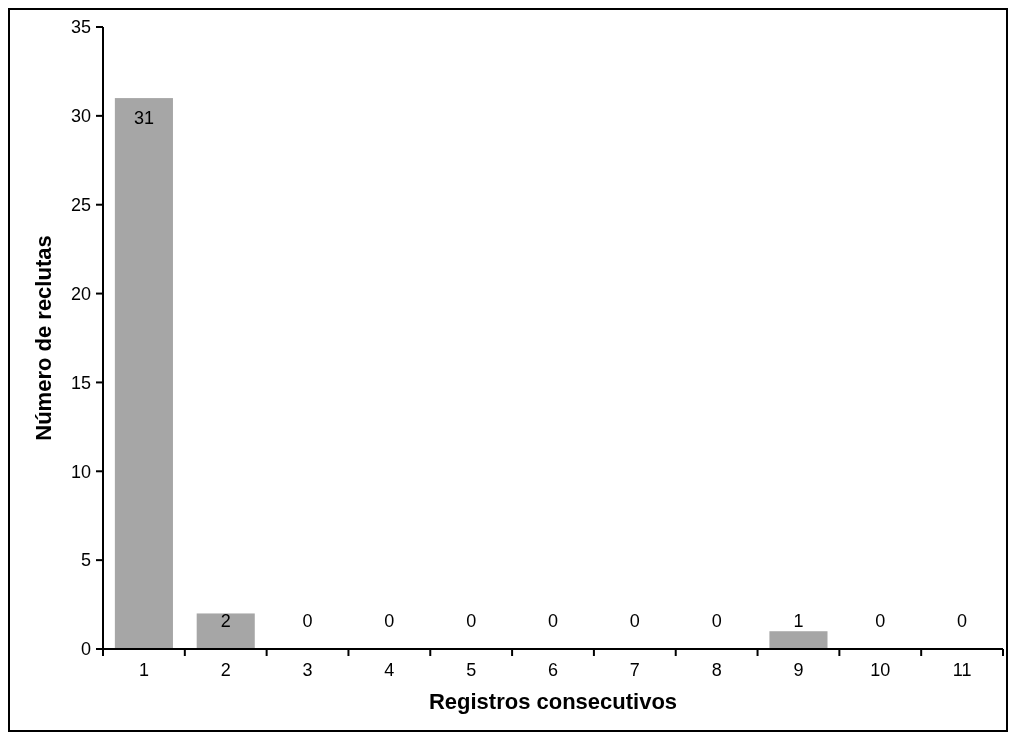  Describe the element at coordinates (225, 621) in the screenshot. I see `data-label: 2` at that location.